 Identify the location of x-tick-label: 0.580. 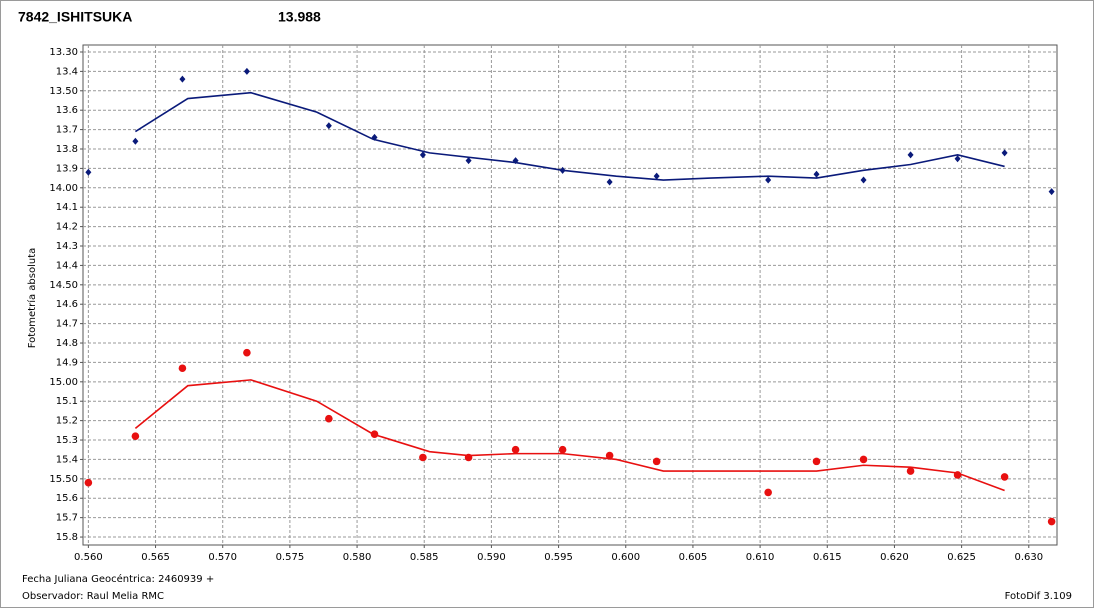
(357, 557).